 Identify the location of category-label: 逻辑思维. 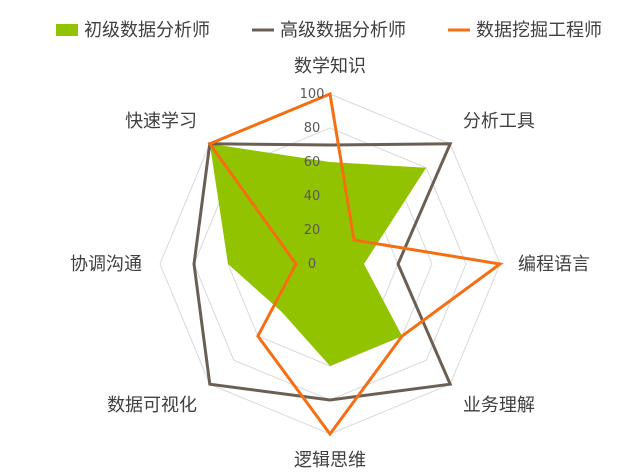
(330, 460).